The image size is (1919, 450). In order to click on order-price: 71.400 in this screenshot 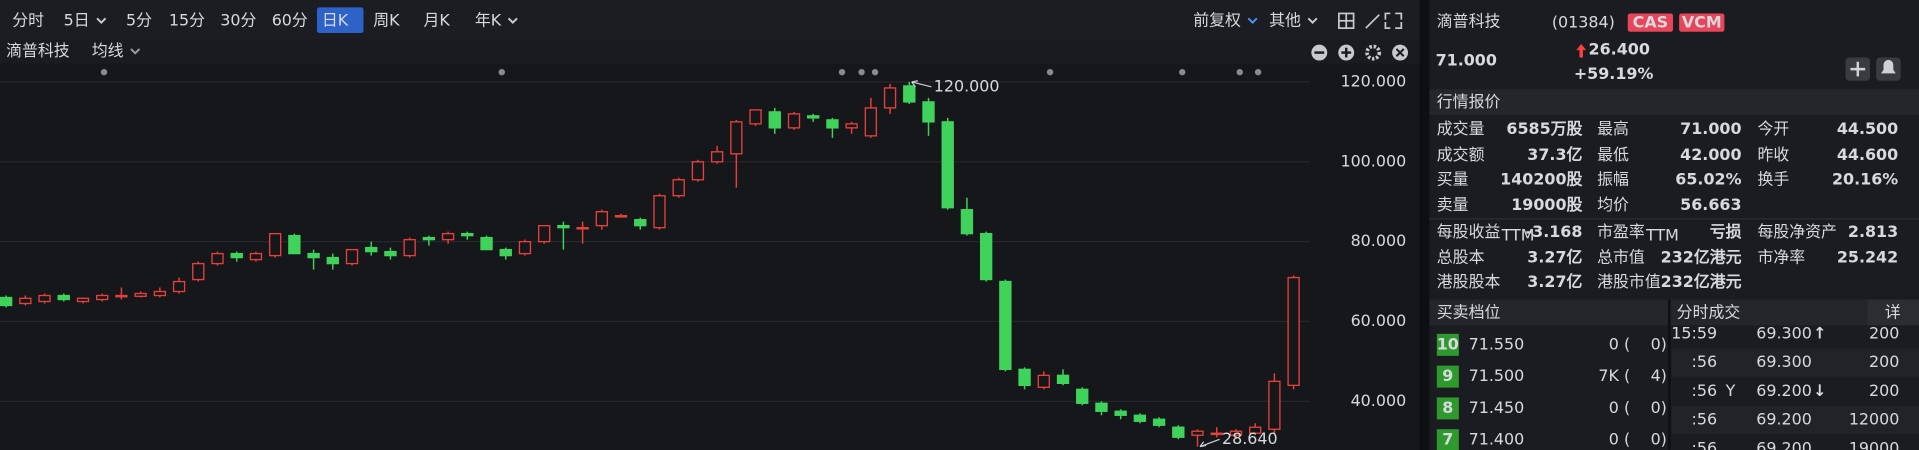, I will do `click(1497, 439)`.